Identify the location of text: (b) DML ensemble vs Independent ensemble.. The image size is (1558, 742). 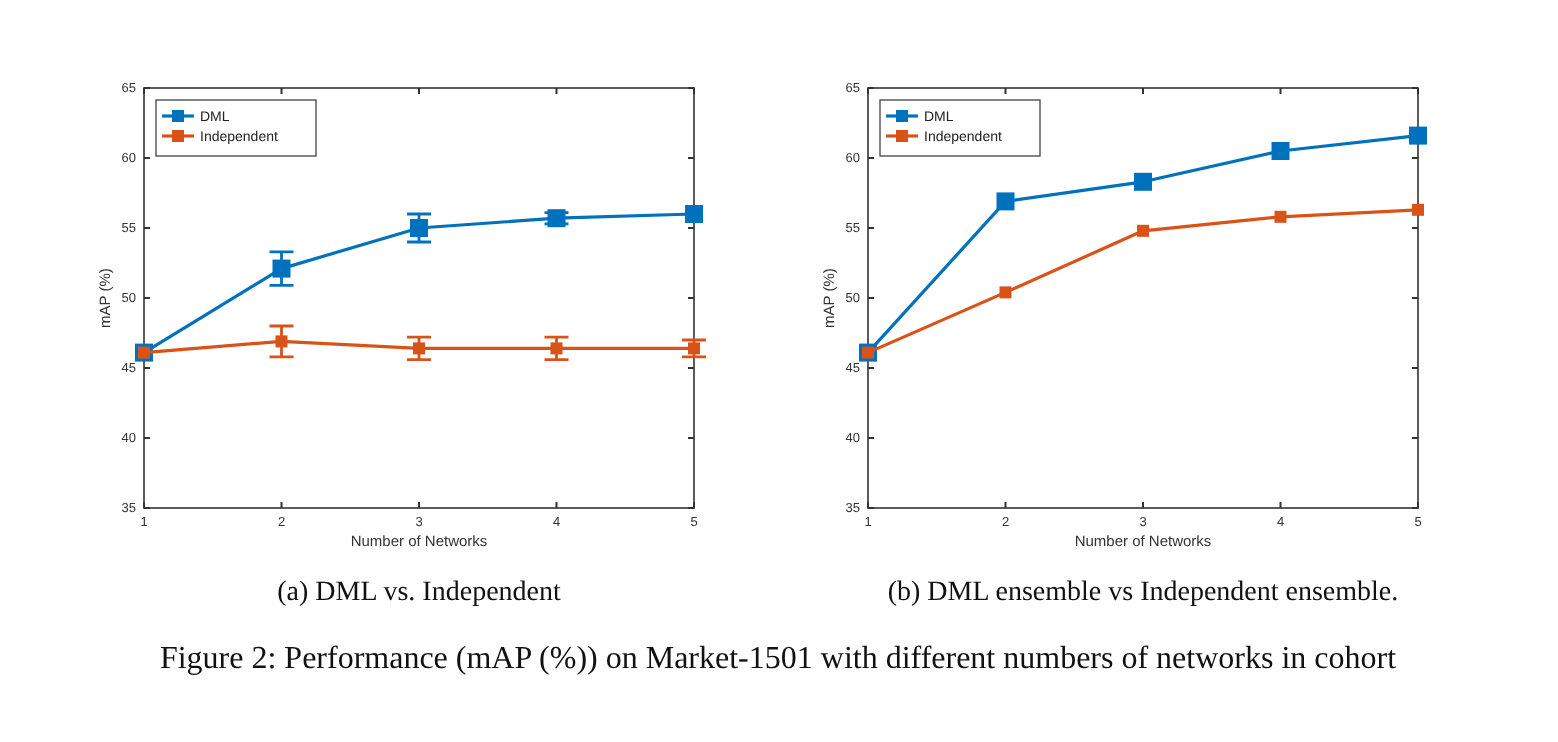
(1143, 593).